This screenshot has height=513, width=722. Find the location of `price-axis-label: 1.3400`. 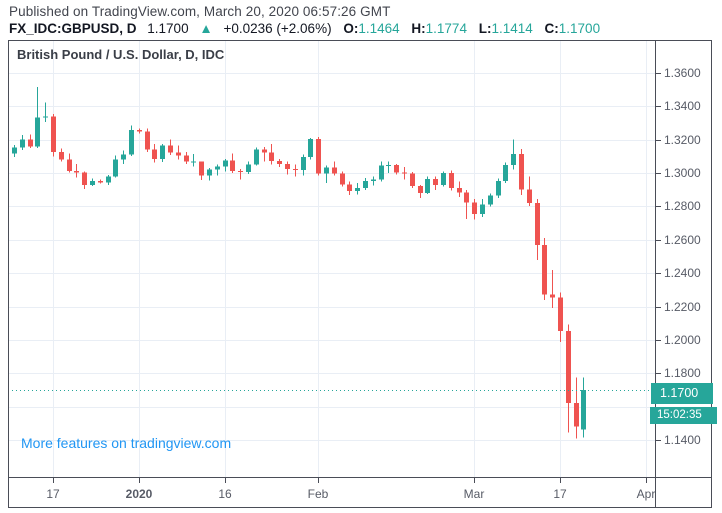

price-axis-label: 1.3400 is located at coordinates (682, 106).